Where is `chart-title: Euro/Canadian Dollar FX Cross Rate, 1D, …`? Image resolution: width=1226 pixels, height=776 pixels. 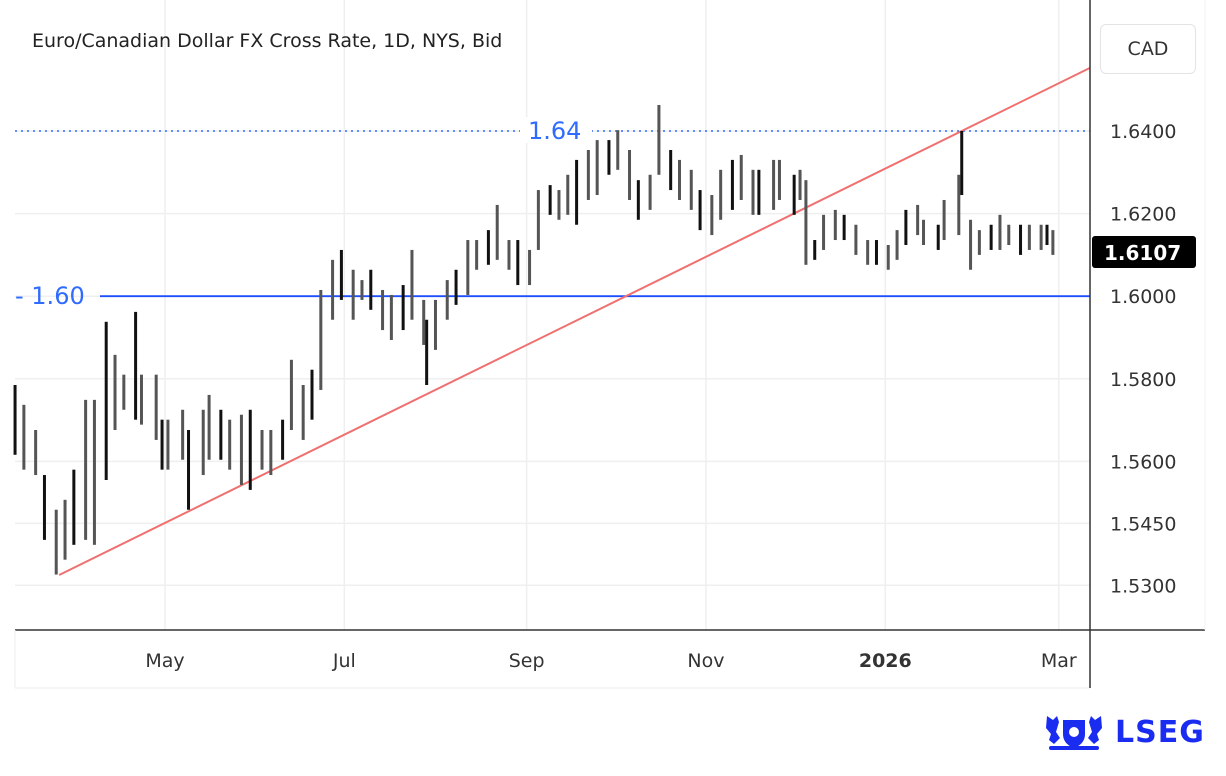
chart-title: Euro/Canadian Dollar FX Cross Rate, 1D, … is located at coordinates (267, 41).